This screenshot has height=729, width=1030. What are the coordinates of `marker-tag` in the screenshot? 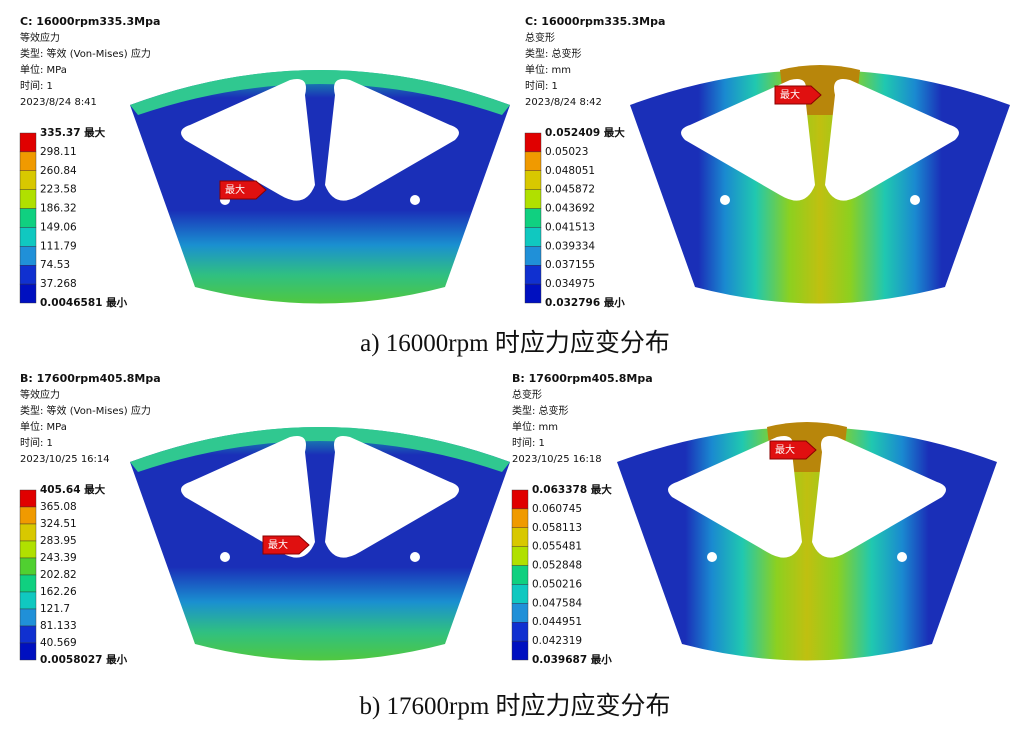 It's located at (798, 95).